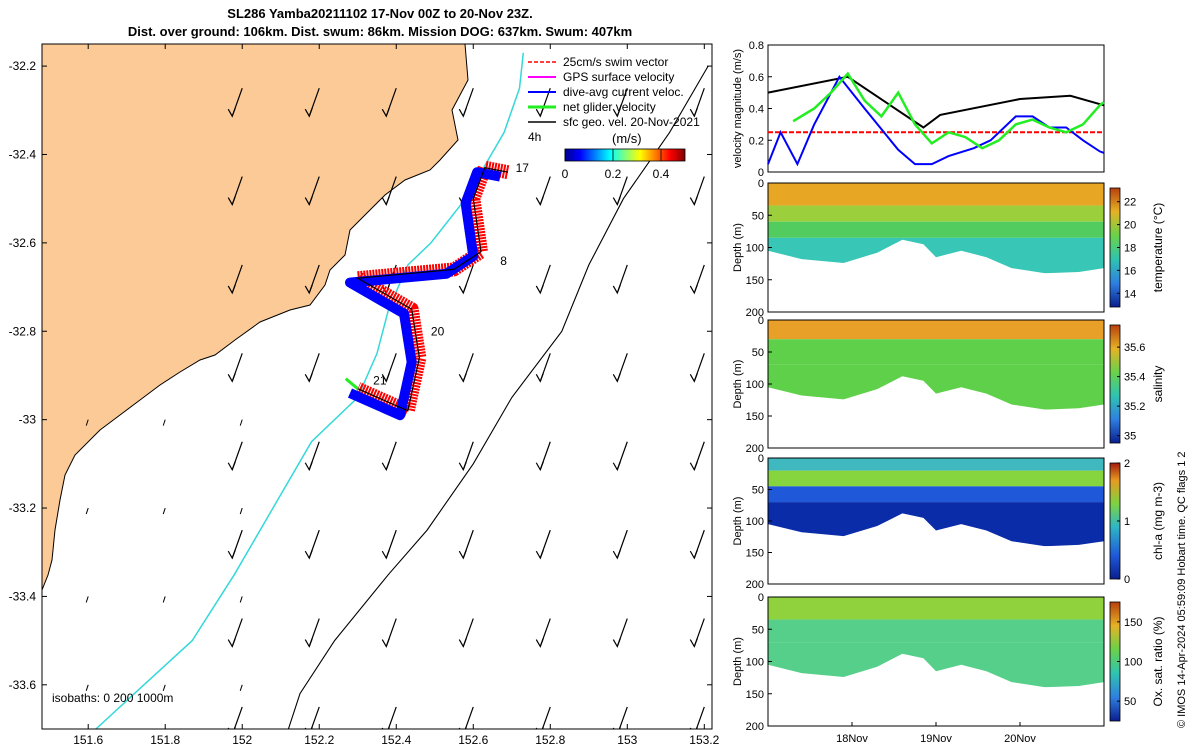  I want to click on map-x-tick-label: 152, so click(242, 740).